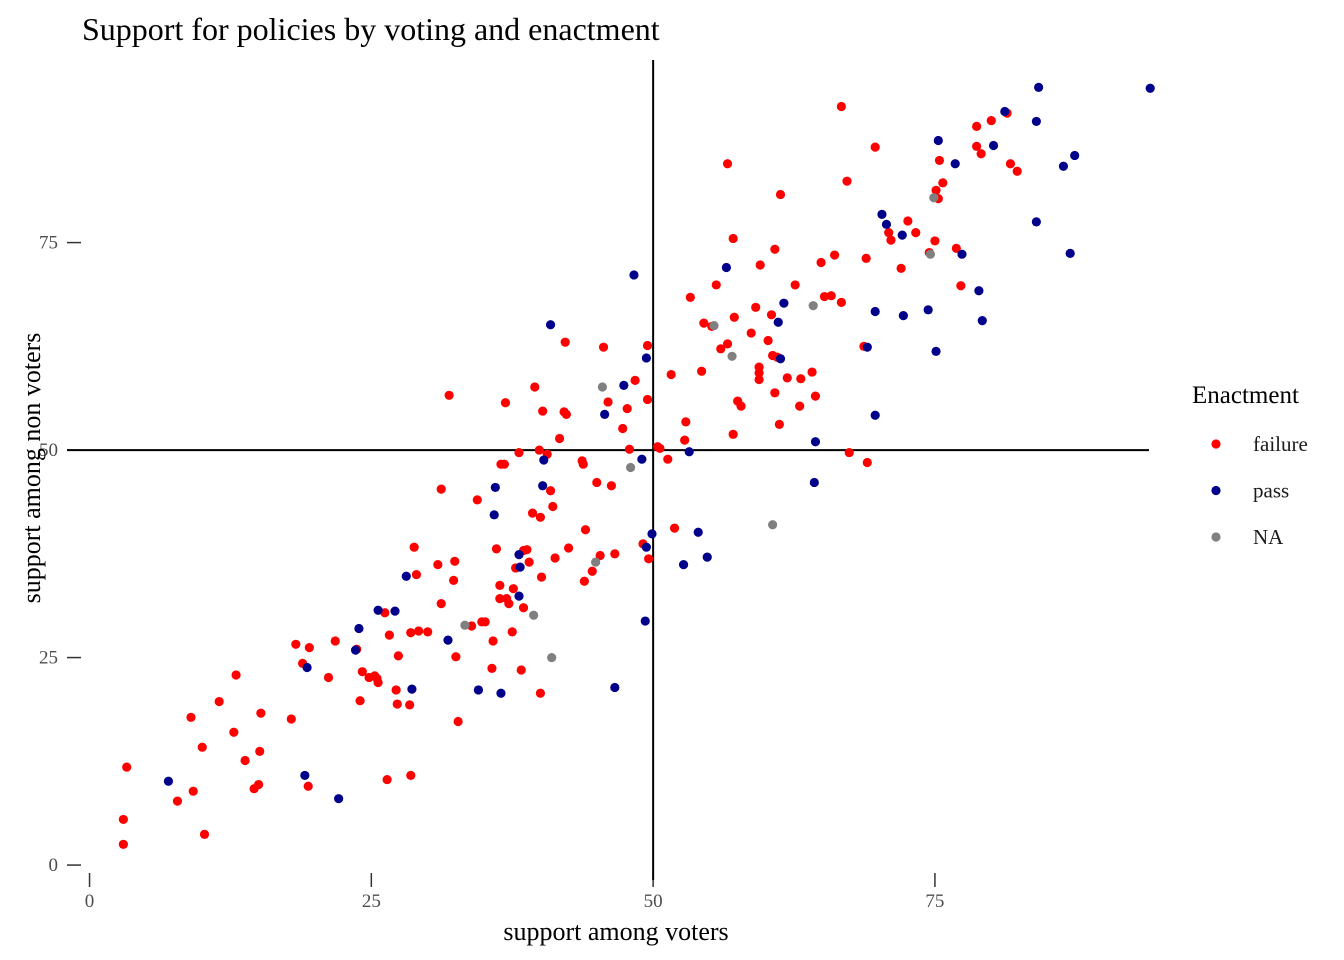 Image resolution: width=1344 pixels, height=960 pixels. What do you see at coordinates (934, 901) in the screenshot?
I see `x-tick-label-75: 75` at bounding box center [934, 901].